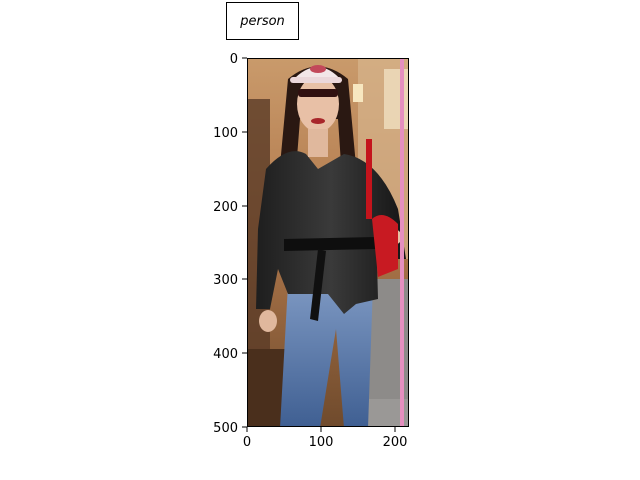 The image size is (640, 480). Describe the element at coordinates (234, 59) in the screenshot. I see `y-tick-label: 0` at that location.